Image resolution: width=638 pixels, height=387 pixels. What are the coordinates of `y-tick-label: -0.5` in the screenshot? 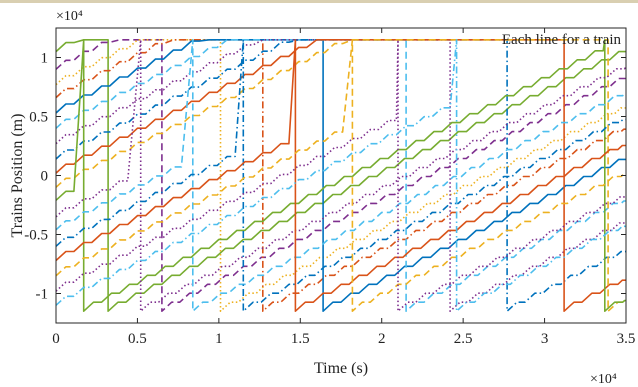 It's located at (36, 236).